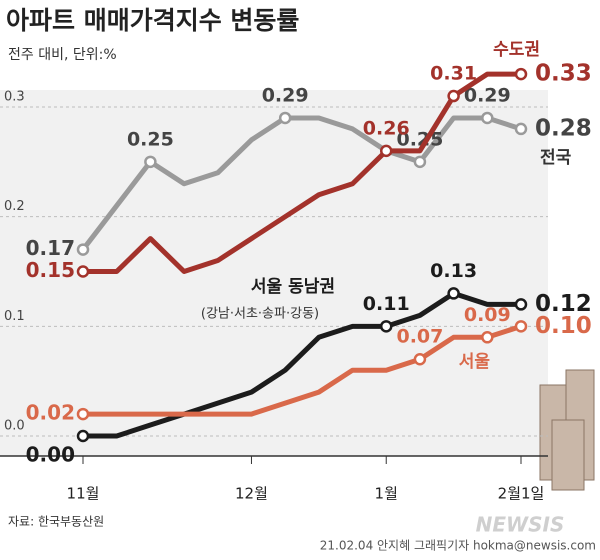 Image resolution: width=600 pixels, height=560 pixels. I want to click on chart-subtitle: 전주 대비, 단위:%, so click(62, 55).